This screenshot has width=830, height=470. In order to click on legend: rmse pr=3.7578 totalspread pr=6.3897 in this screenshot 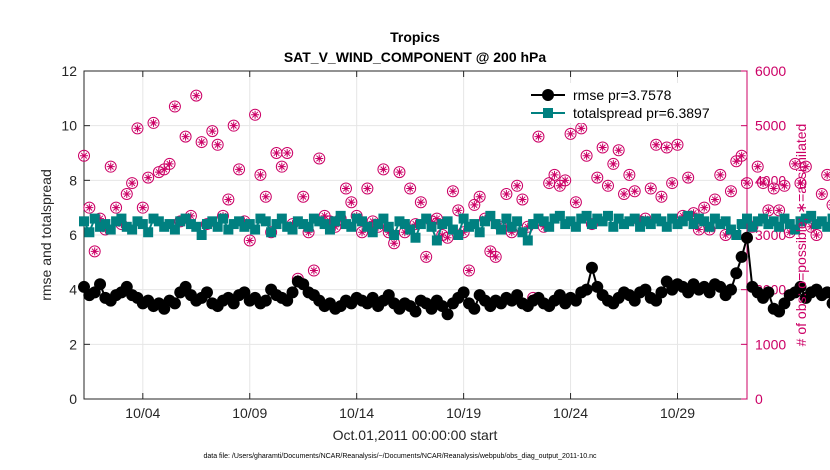, I will do `click(623, 103)`.